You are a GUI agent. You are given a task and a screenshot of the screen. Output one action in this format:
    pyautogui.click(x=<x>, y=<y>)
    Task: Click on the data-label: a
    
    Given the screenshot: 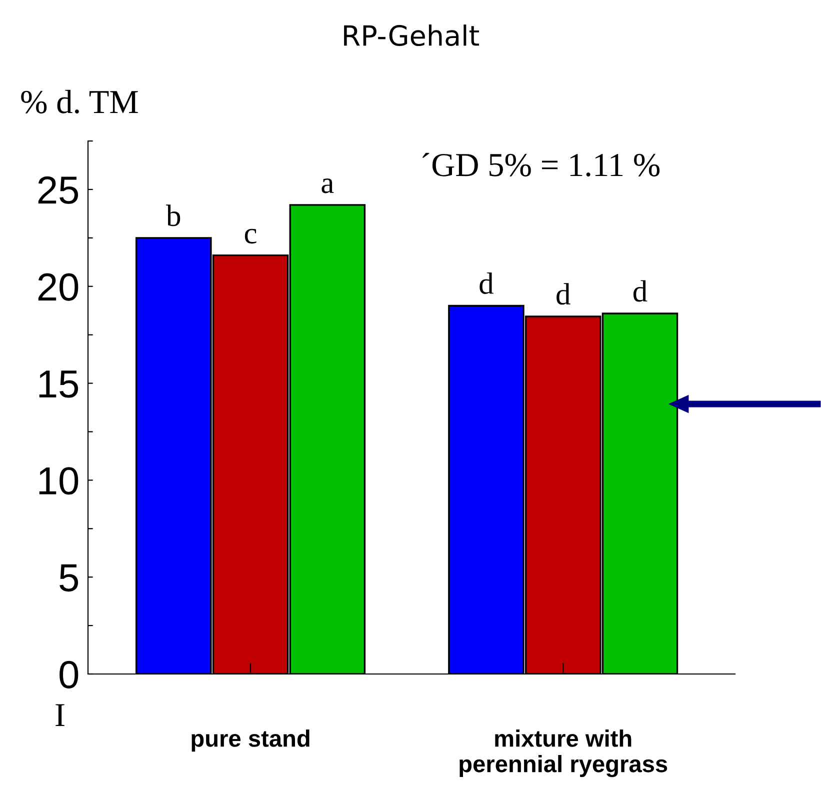 What is the action you would take?
    pyautogui.click(x=328, y=186)
    